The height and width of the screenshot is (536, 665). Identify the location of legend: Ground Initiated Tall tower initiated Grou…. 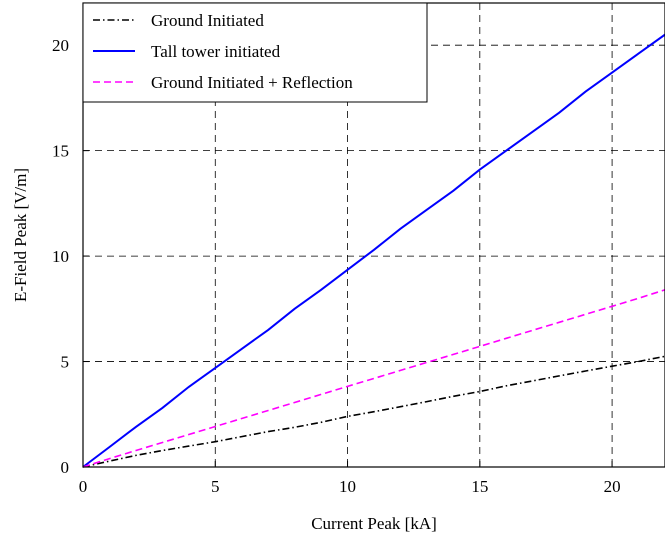
(255, 52).